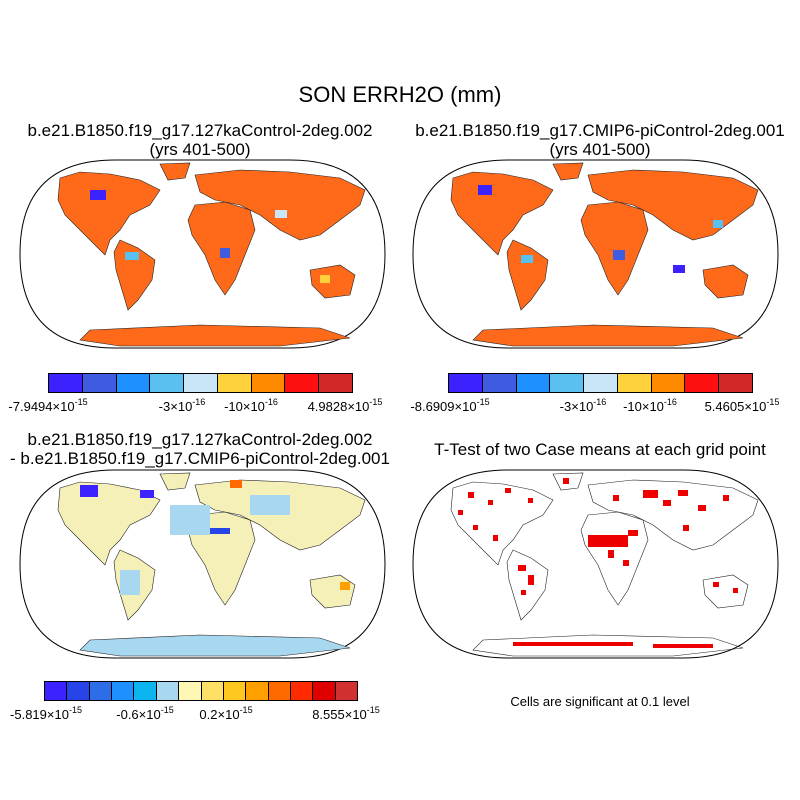  Describe the element at coordinates (211, 564) in the screenshot. I see `panel3-continents` at that location.